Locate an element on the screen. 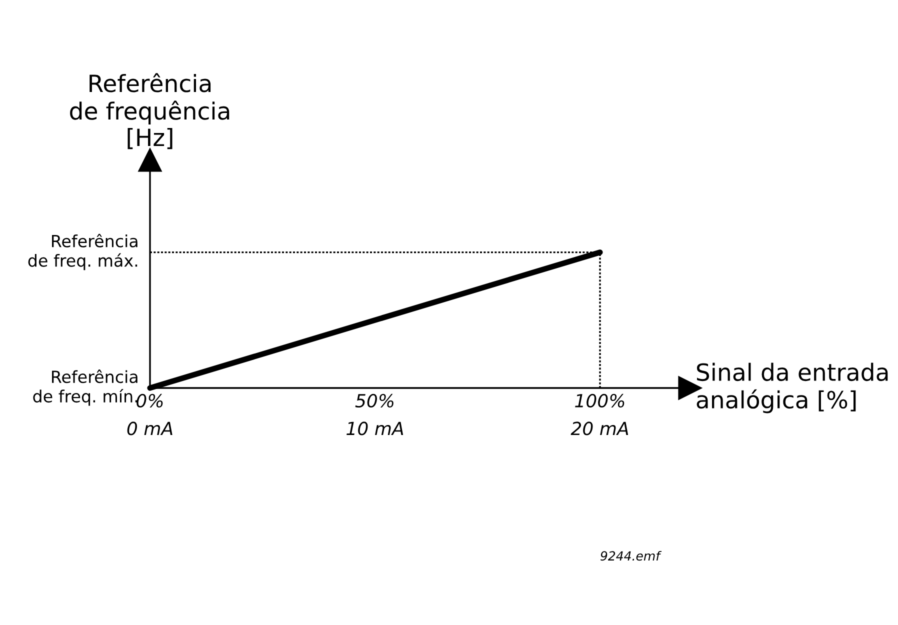 This screenshot has width=898, height=625. x2-tick-label: 0 mA is located at coordinates (149, 429).